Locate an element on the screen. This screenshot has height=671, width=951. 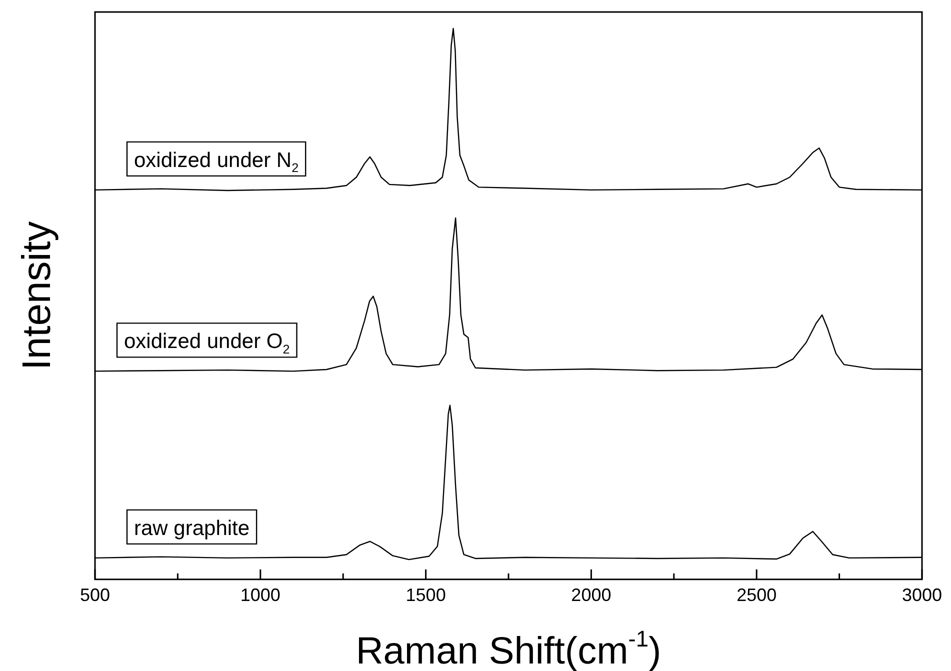
x-tick-label: 2000 is located at coordinates (591, 595).